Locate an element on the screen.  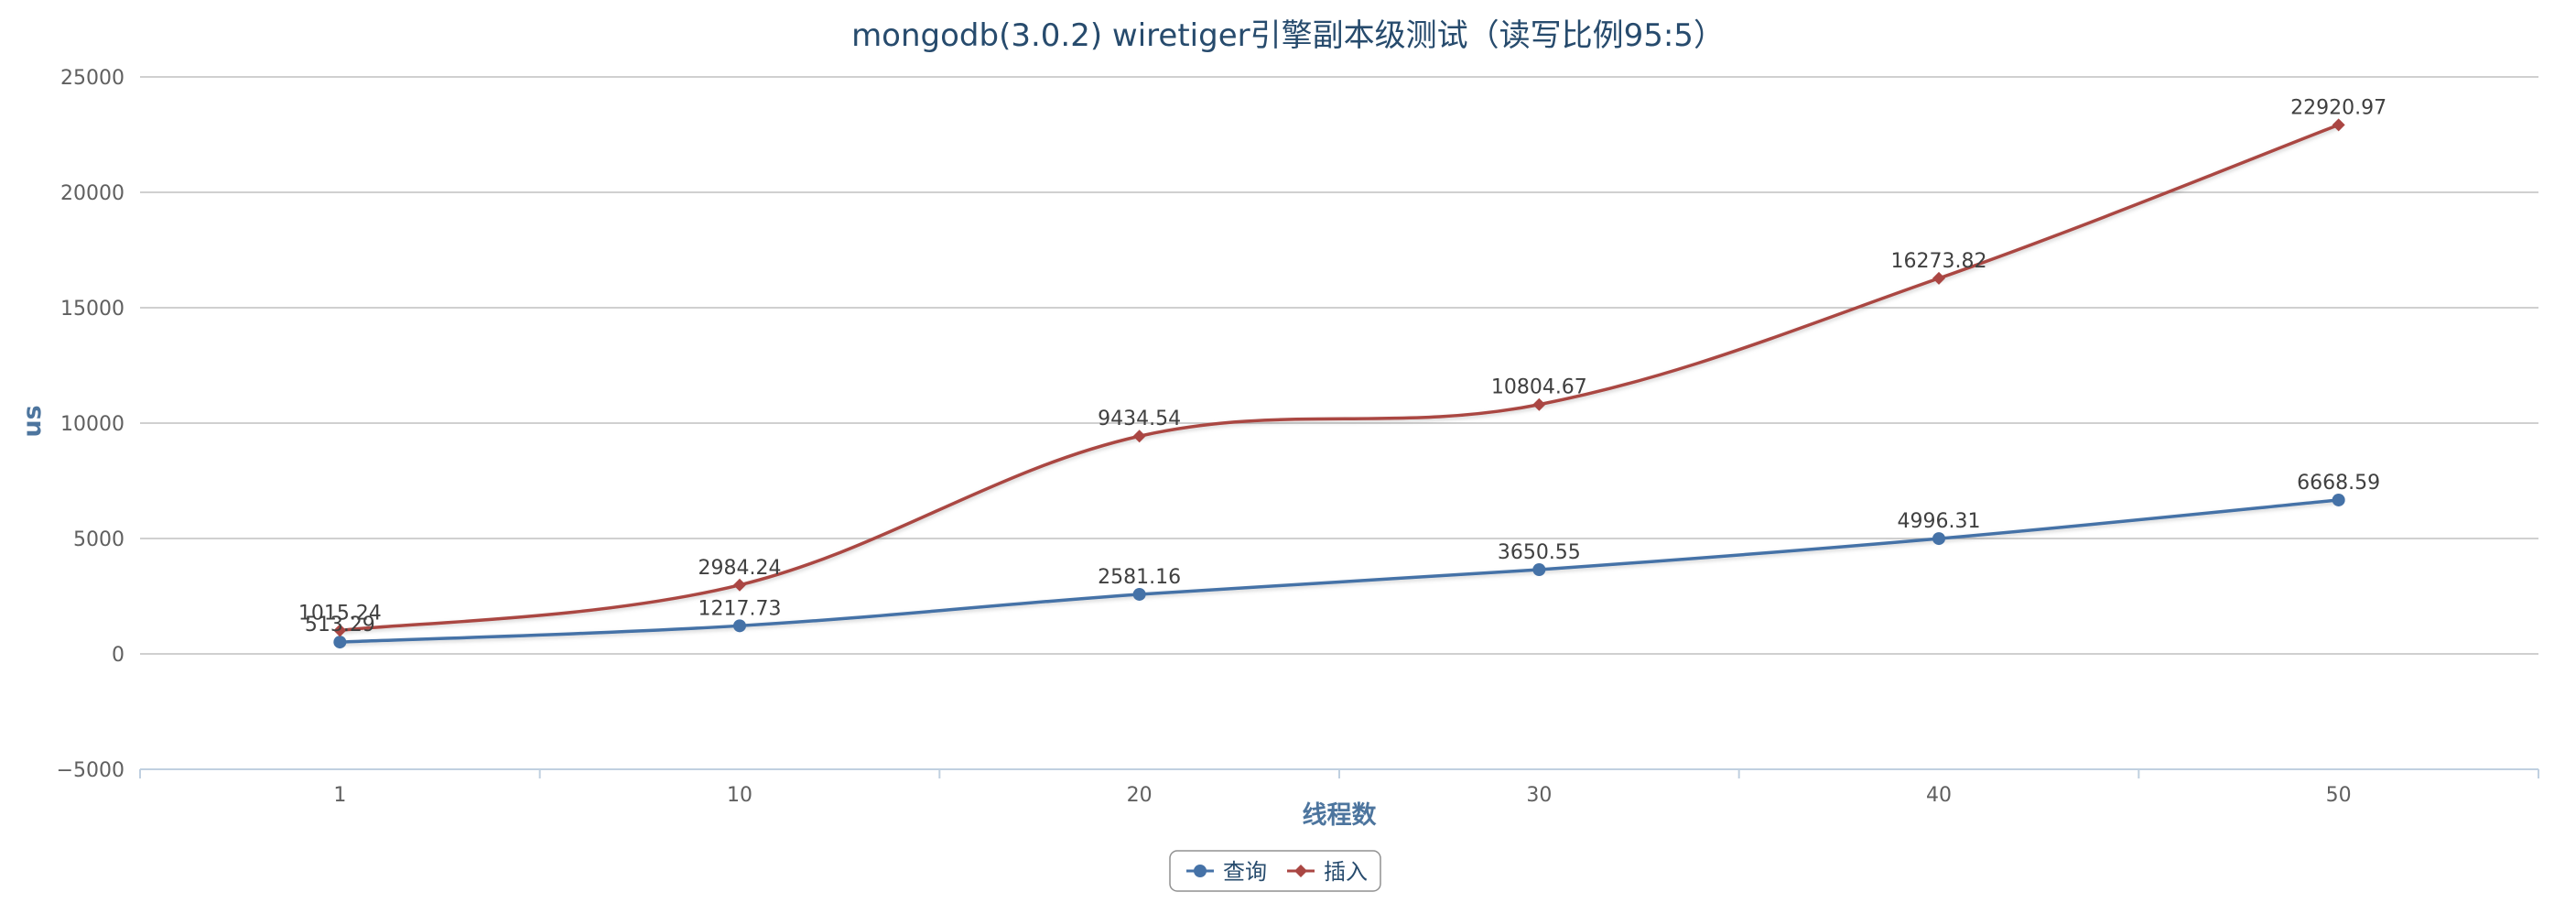
series-1-data-label: 513.29 is located at coordinates (340, 625).